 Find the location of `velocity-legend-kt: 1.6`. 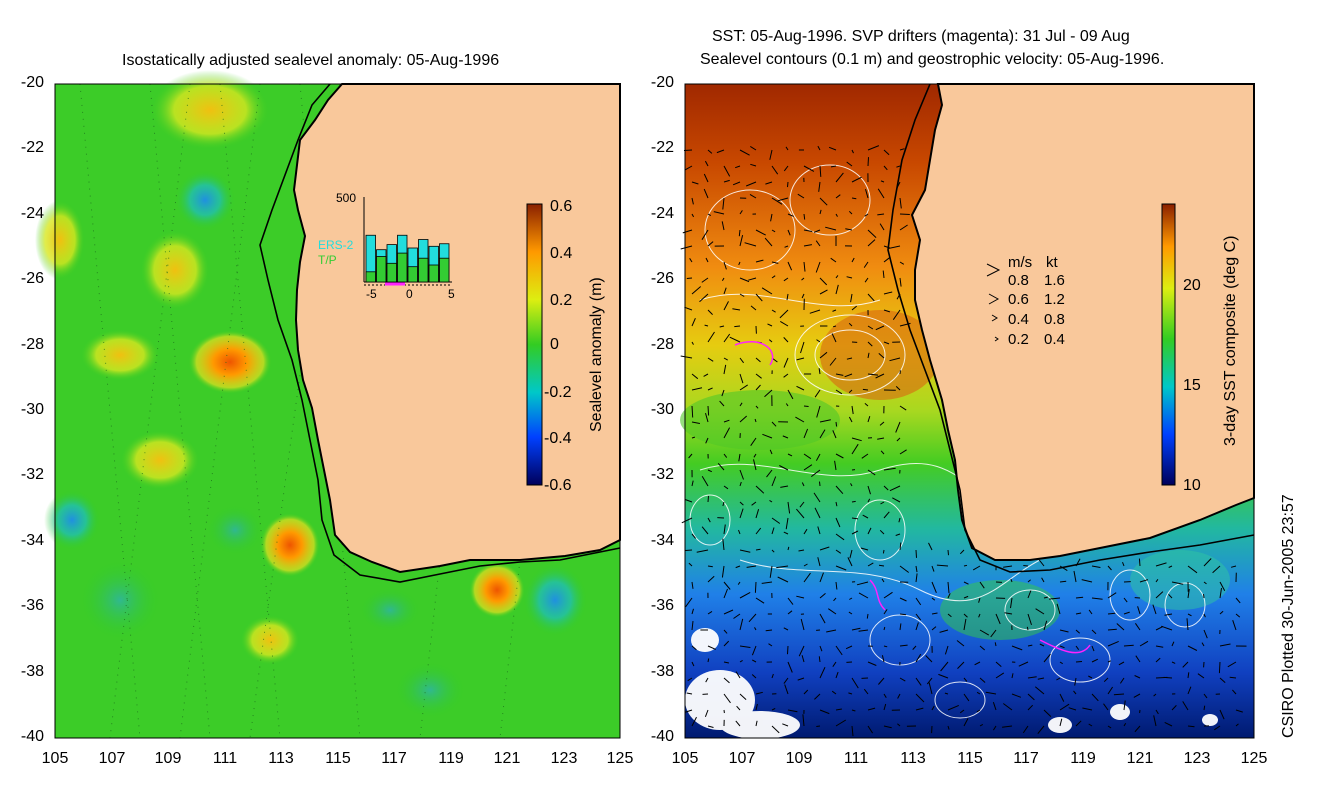

velocity-legend-kt: 1.6 is located at coordinates (1054, 280).